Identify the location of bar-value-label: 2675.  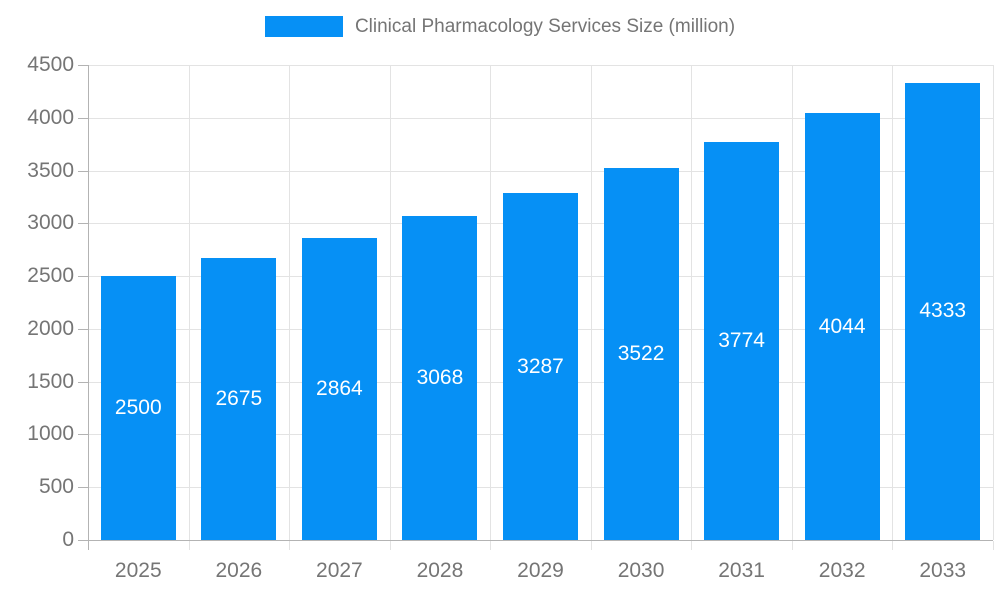
(239, 398).